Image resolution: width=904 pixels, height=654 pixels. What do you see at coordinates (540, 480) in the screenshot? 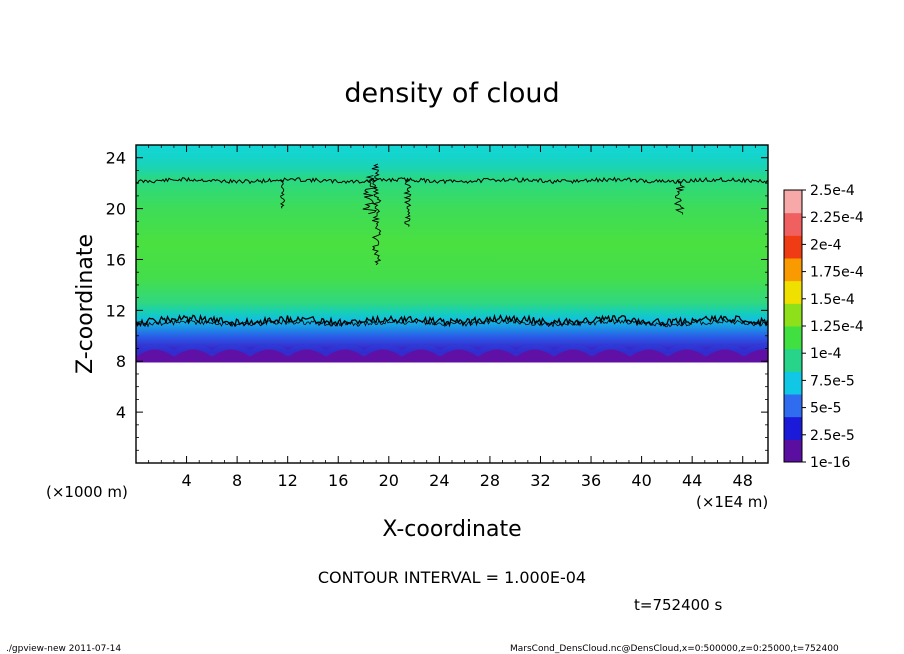
I see `x-tick-label: 32` at bounding box center [540, 480].